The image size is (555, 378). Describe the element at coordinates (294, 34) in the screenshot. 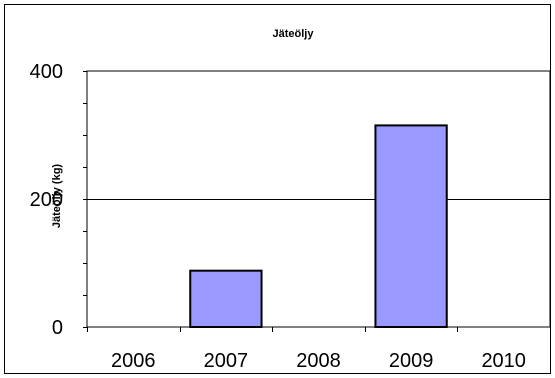

I see `chart-title: Jäteöljy` at that location.